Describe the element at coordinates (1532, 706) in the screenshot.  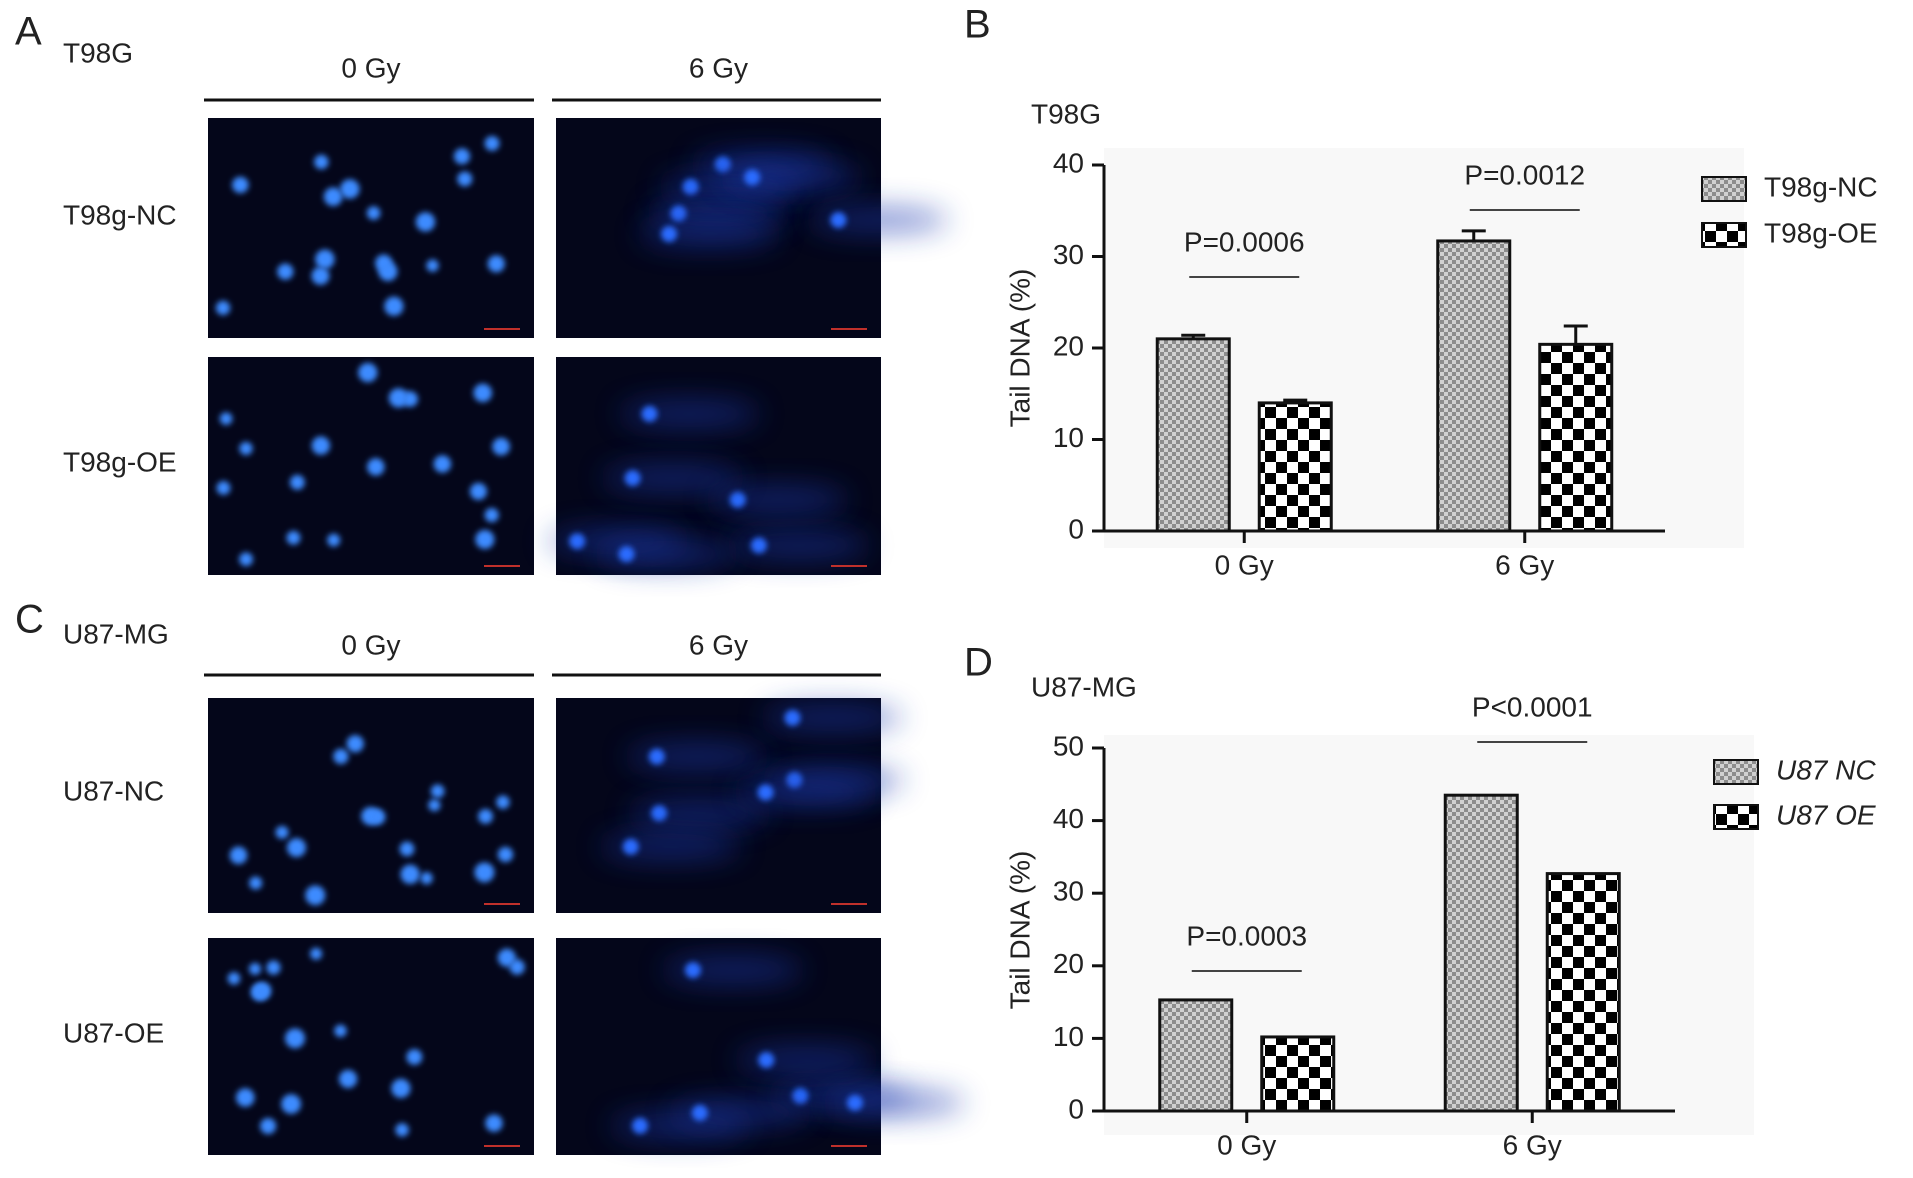
I see `p-value: P<0.0001` at that location.